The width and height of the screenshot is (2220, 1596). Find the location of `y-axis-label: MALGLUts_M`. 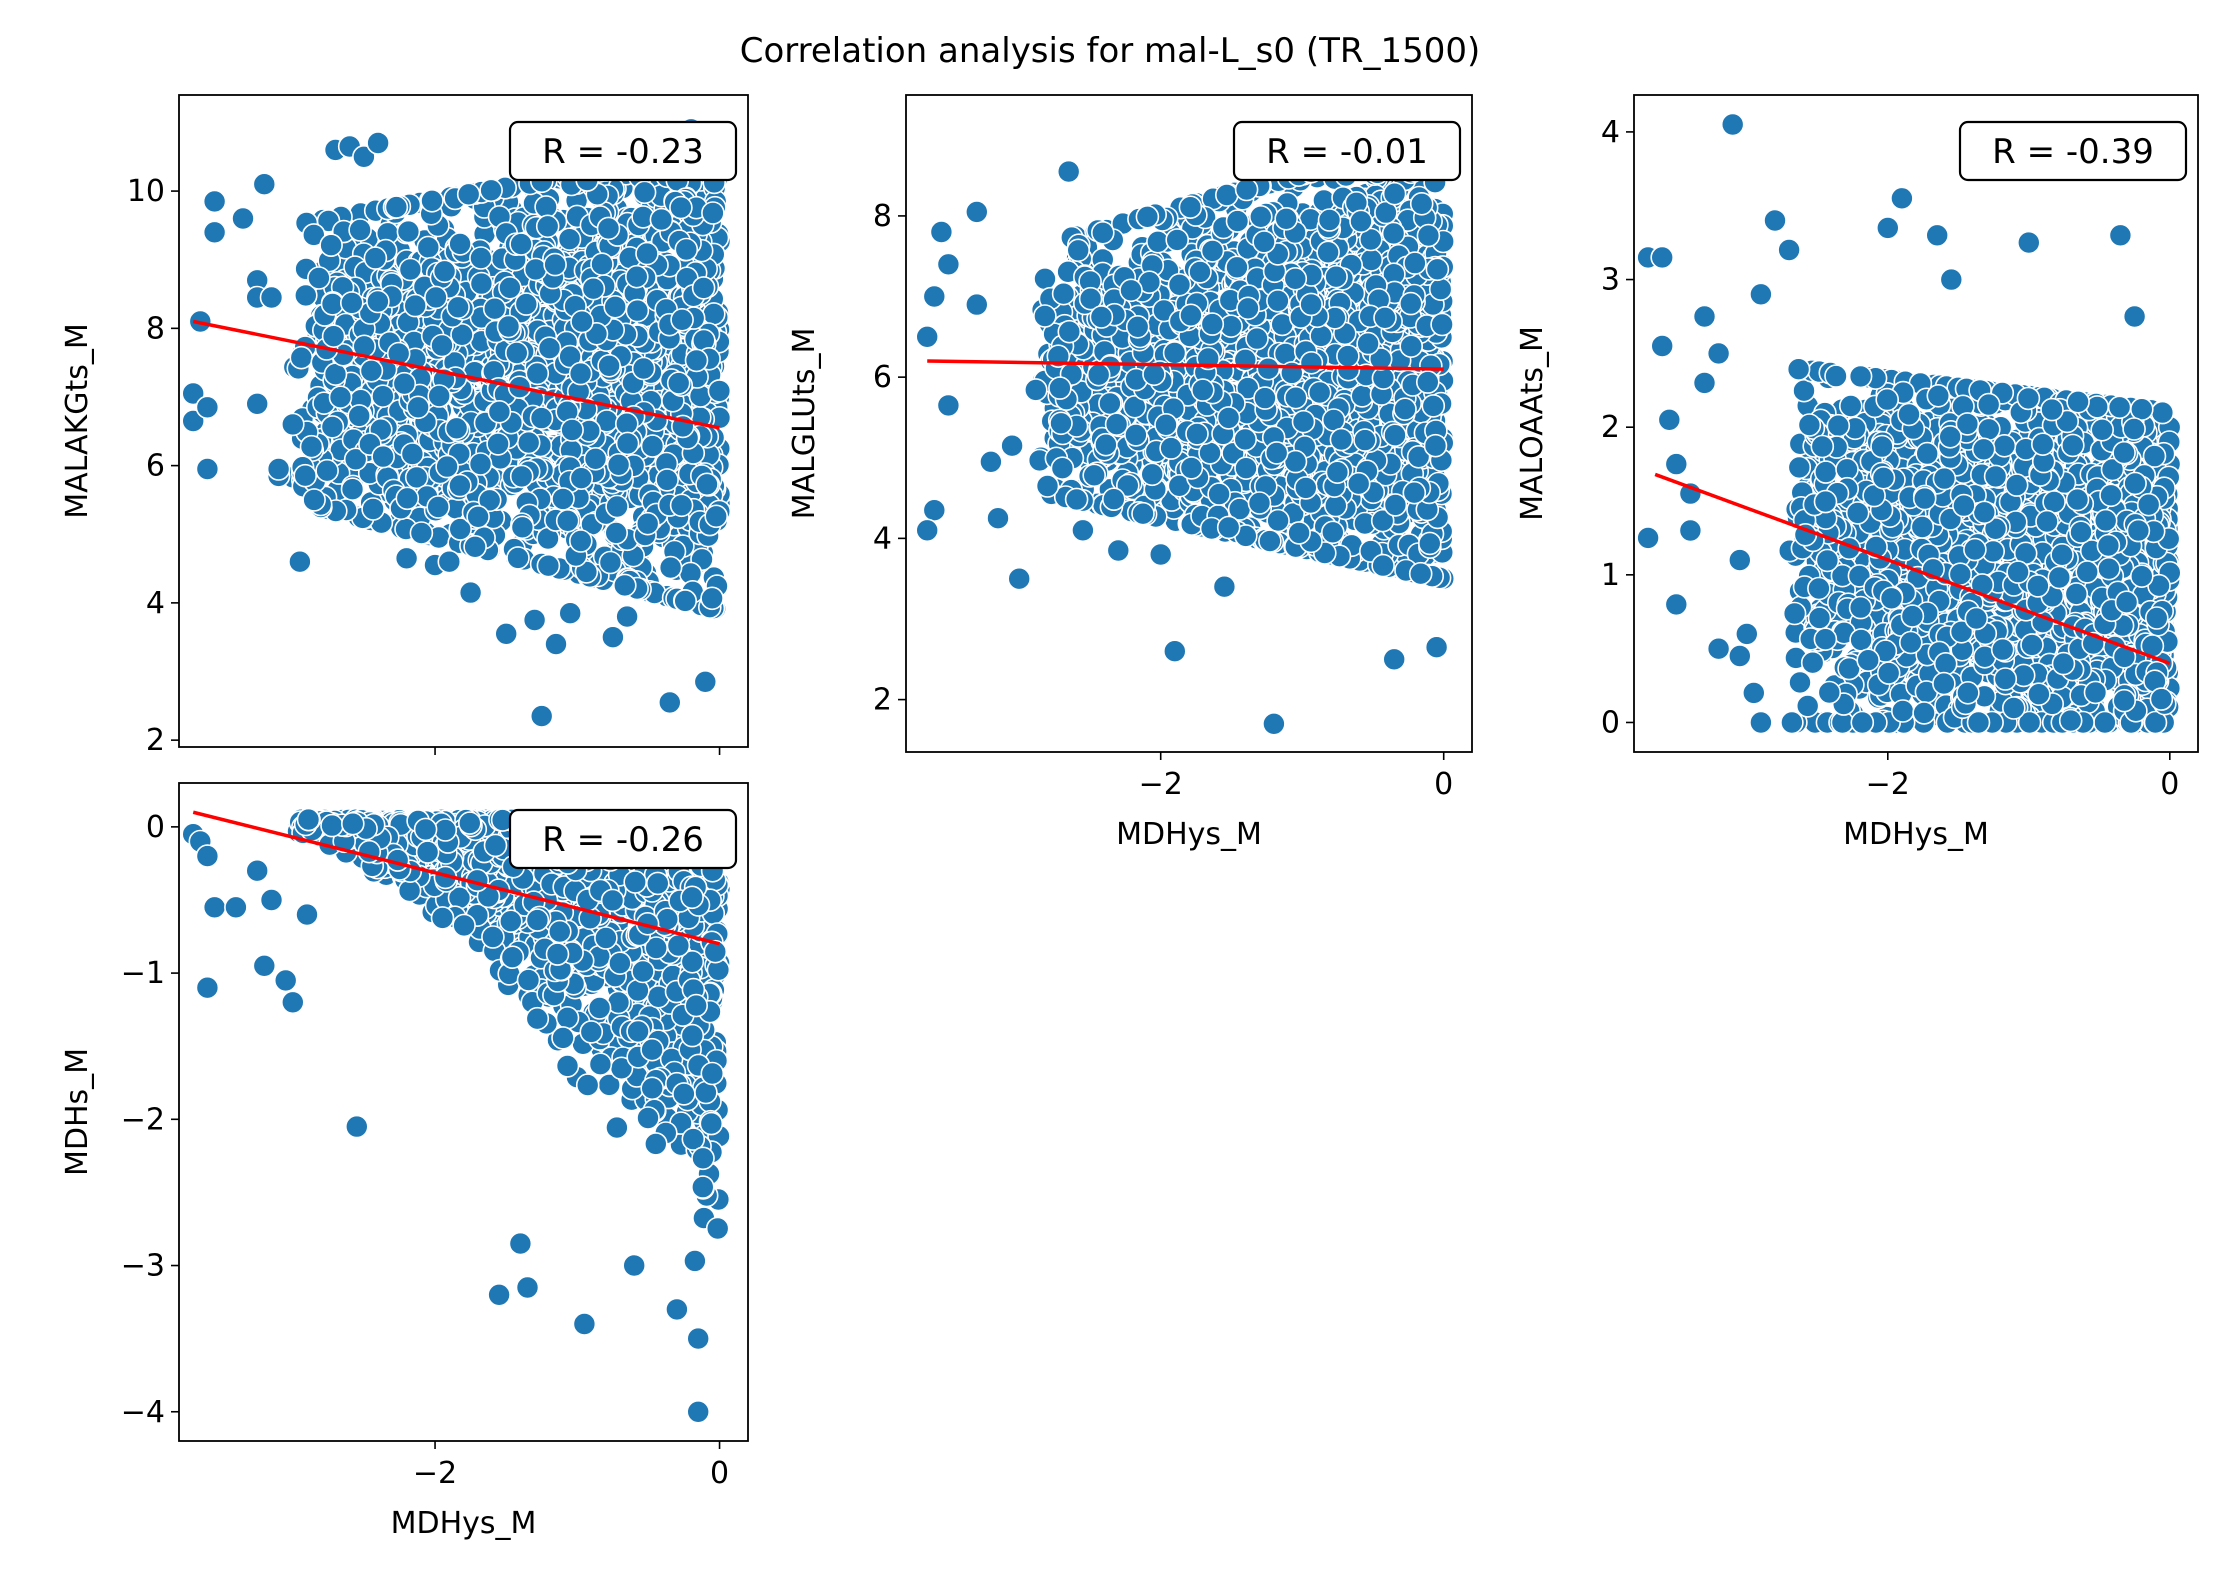

y-axis-label: MALGLUts_M is located at coordinates (804, 424).